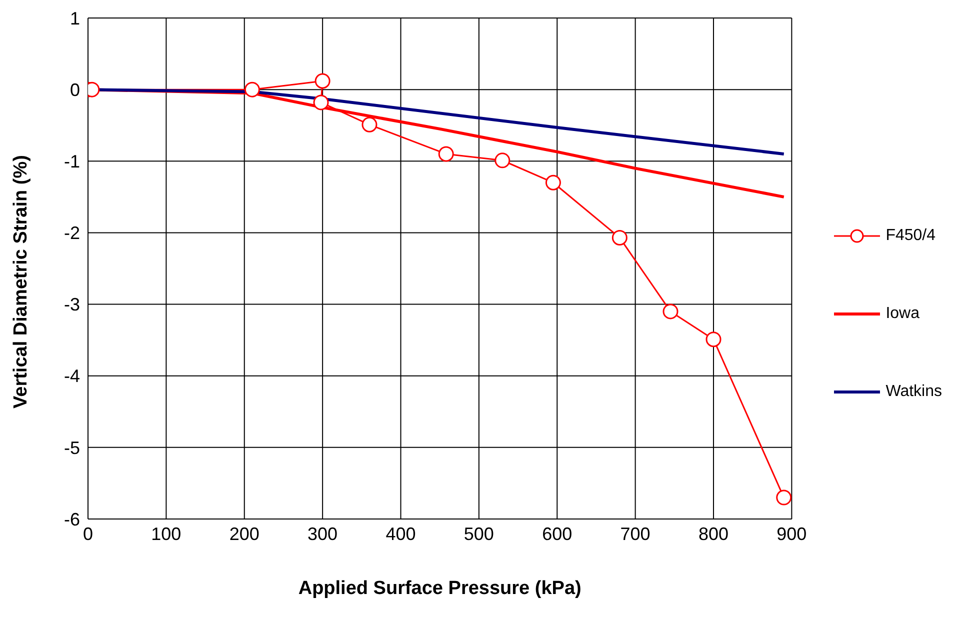 Image resolution: width=960 pixels, height=627 pixels. What do you see at coordinates (791, 534) in the screenshot?
I see `x-tick-label: 900` at bounding box center [791, 534].